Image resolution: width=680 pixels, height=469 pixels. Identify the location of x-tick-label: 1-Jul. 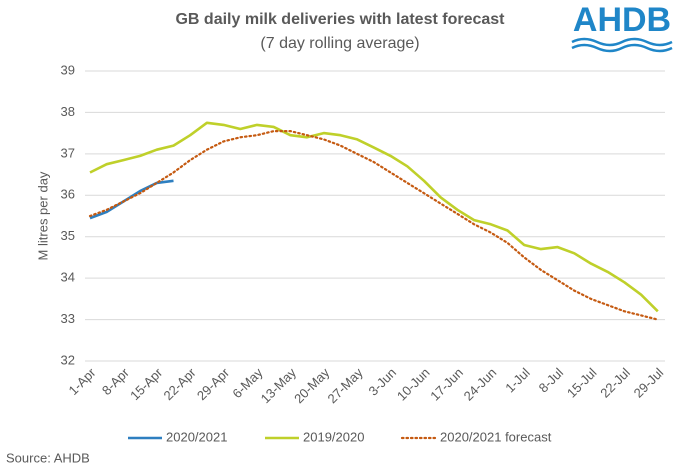
(517, 380).